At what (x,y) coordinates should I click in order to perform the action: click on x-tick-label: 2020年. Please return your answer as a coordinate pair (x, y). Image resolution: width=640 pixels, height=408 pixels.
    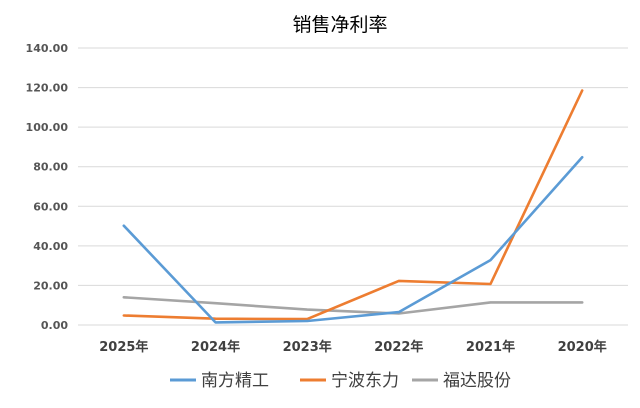
    Looking at the image, I should click on (582, 347).